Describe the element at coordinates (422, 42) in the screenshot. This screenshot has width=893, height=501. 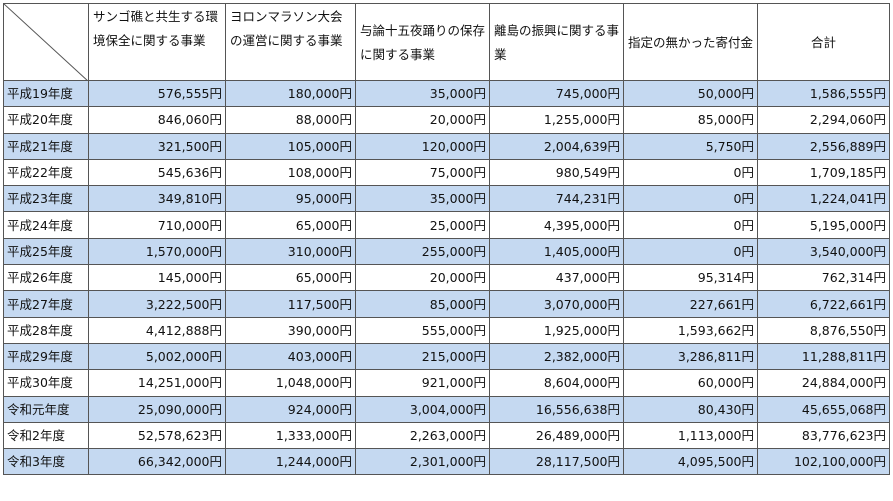
I see `header-jugoya-odori: 与論十五夜踊りの保存に関する事業` at that location.